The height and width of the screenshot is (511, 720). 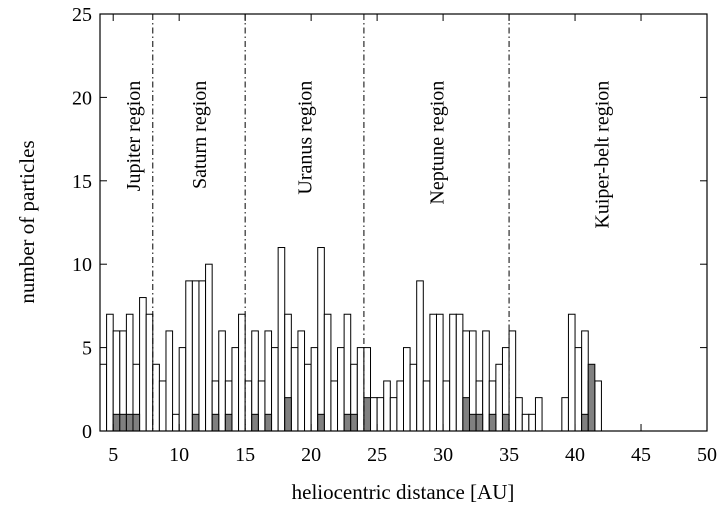 I want to click on x-tick-label: 30, so click(x=443, y=455).